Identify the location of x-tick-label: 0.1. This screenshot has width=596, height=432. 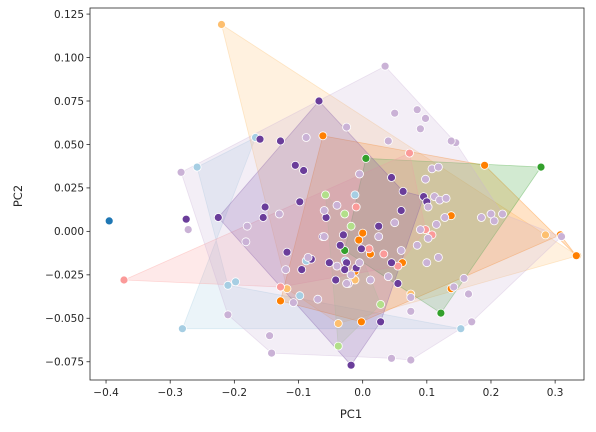
(426, 393).